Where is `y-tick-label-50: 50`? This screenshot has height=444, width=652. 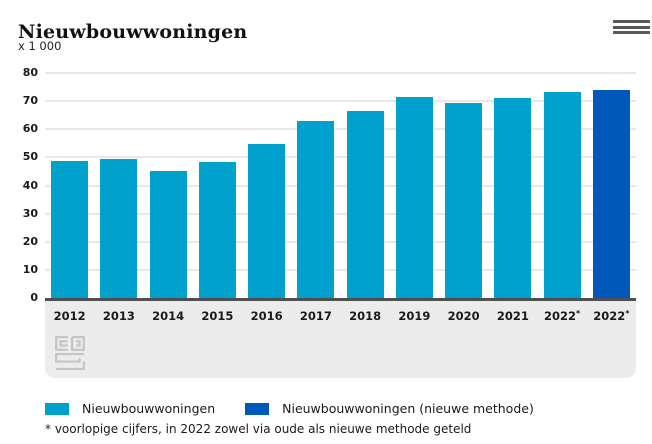 y-tick-label-50: 50 is located at coordinates (30, 157).